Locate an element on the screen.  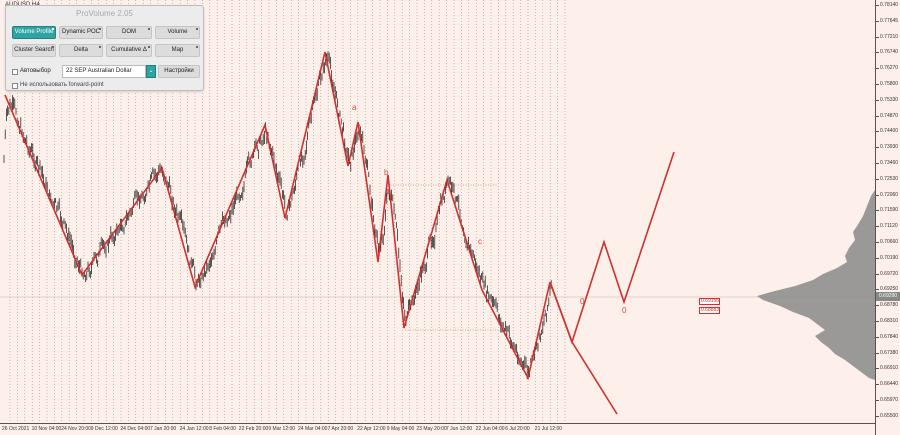
time-label: 22 Jun 04:00 is located at coordinates (490, 429).